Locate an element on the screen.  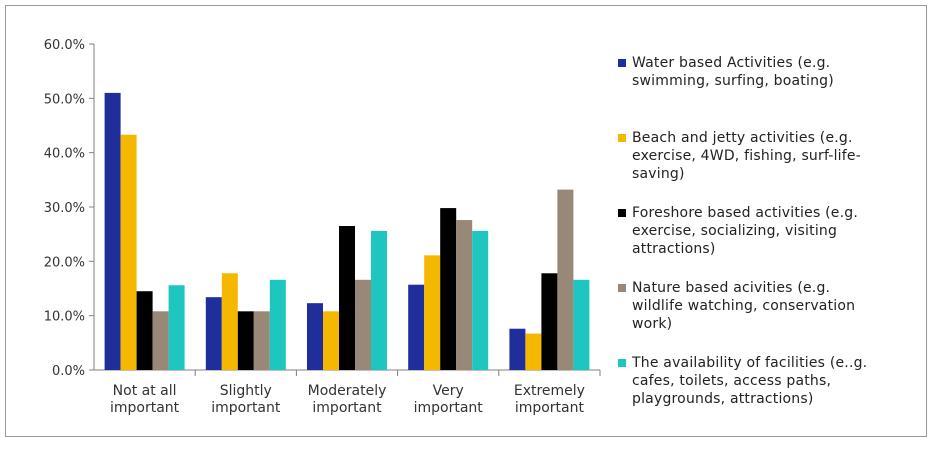
legend-label-line: exercise, socializing, visiting is located at coordinates (735, 231).